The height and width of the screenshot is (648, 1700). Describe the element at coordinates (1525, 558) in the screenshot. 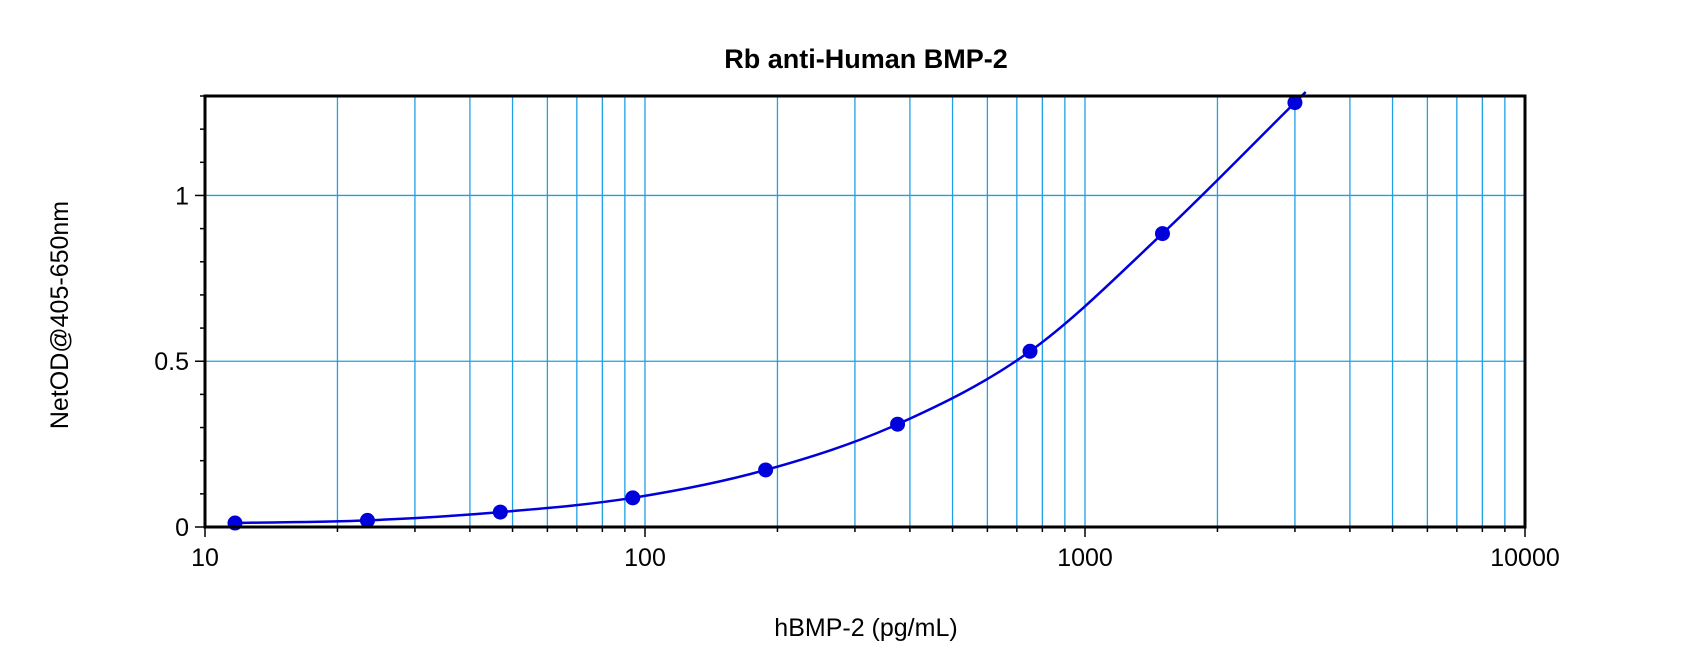

I see `x-tick-label: 10000` at that location.